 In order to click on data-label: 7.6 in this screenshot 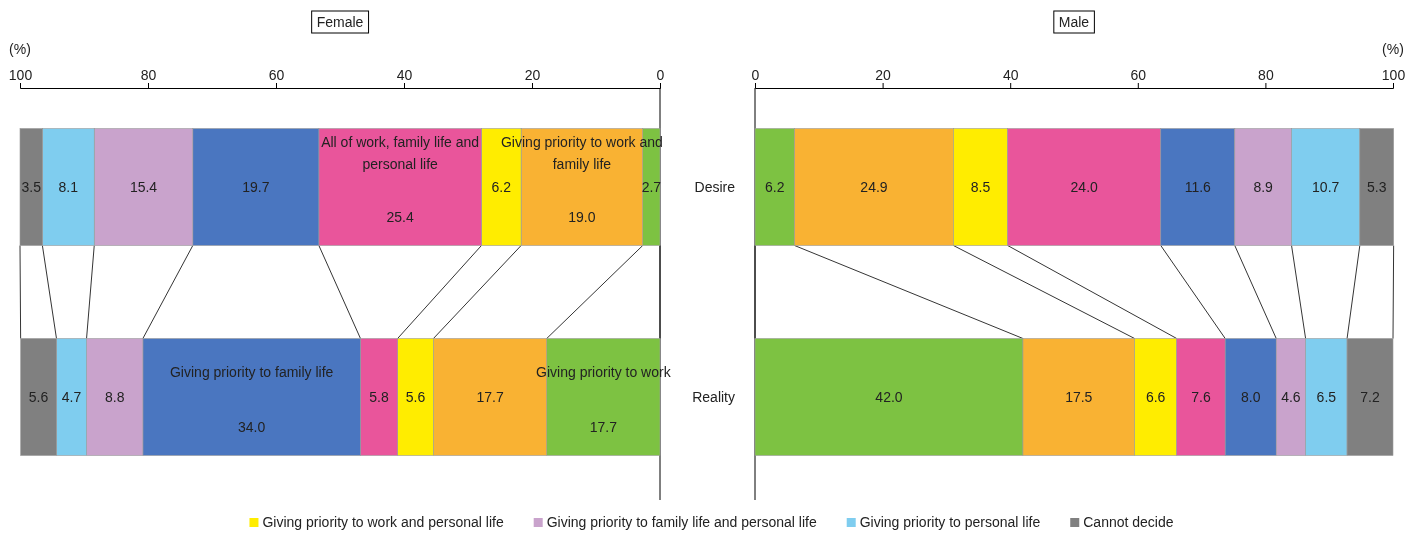, I will do `click(1201, 397)`.